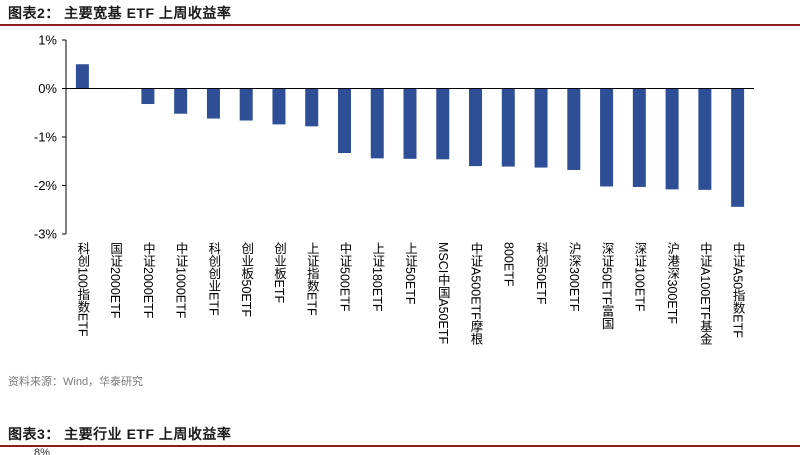  Describe the element at coordinates (312, 279) in the screenshot. I see `x-category-label: 上证指数ETF` at that location.